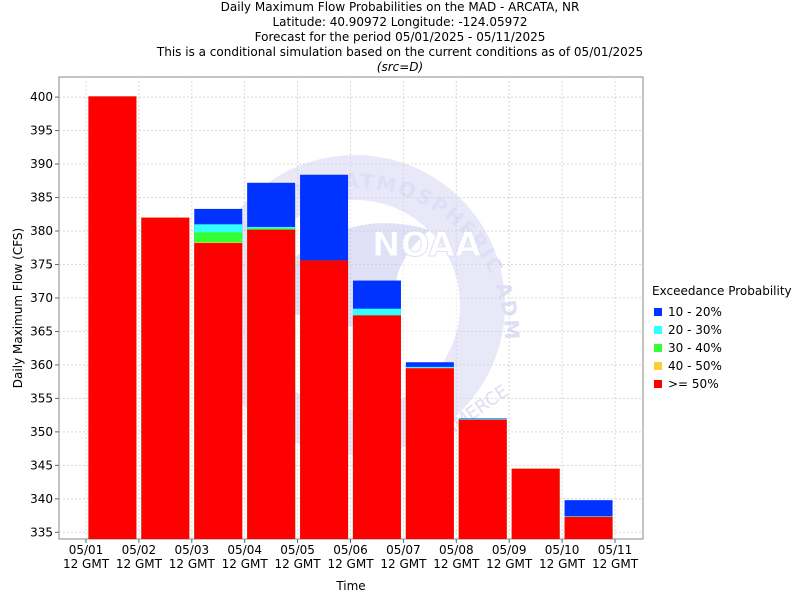 The width and height of the screenshot is (800, 600). What do you see at coordinates (350, 586) in the screenshot?
I see `x-axis-label: Time` at bounding box center [350, 586].